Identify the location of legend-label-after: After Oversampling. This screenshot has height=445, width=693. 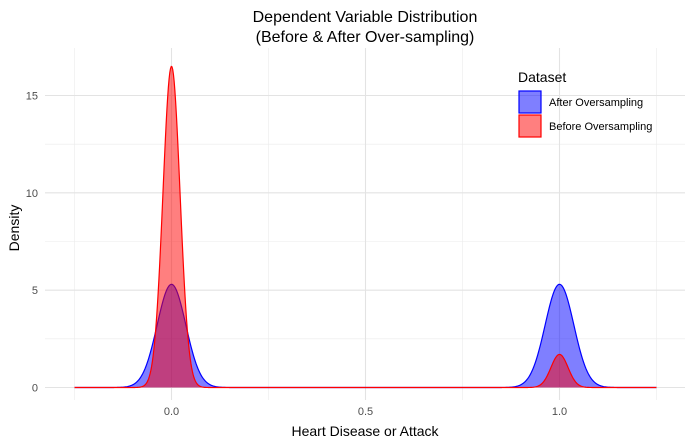
(596, 103).